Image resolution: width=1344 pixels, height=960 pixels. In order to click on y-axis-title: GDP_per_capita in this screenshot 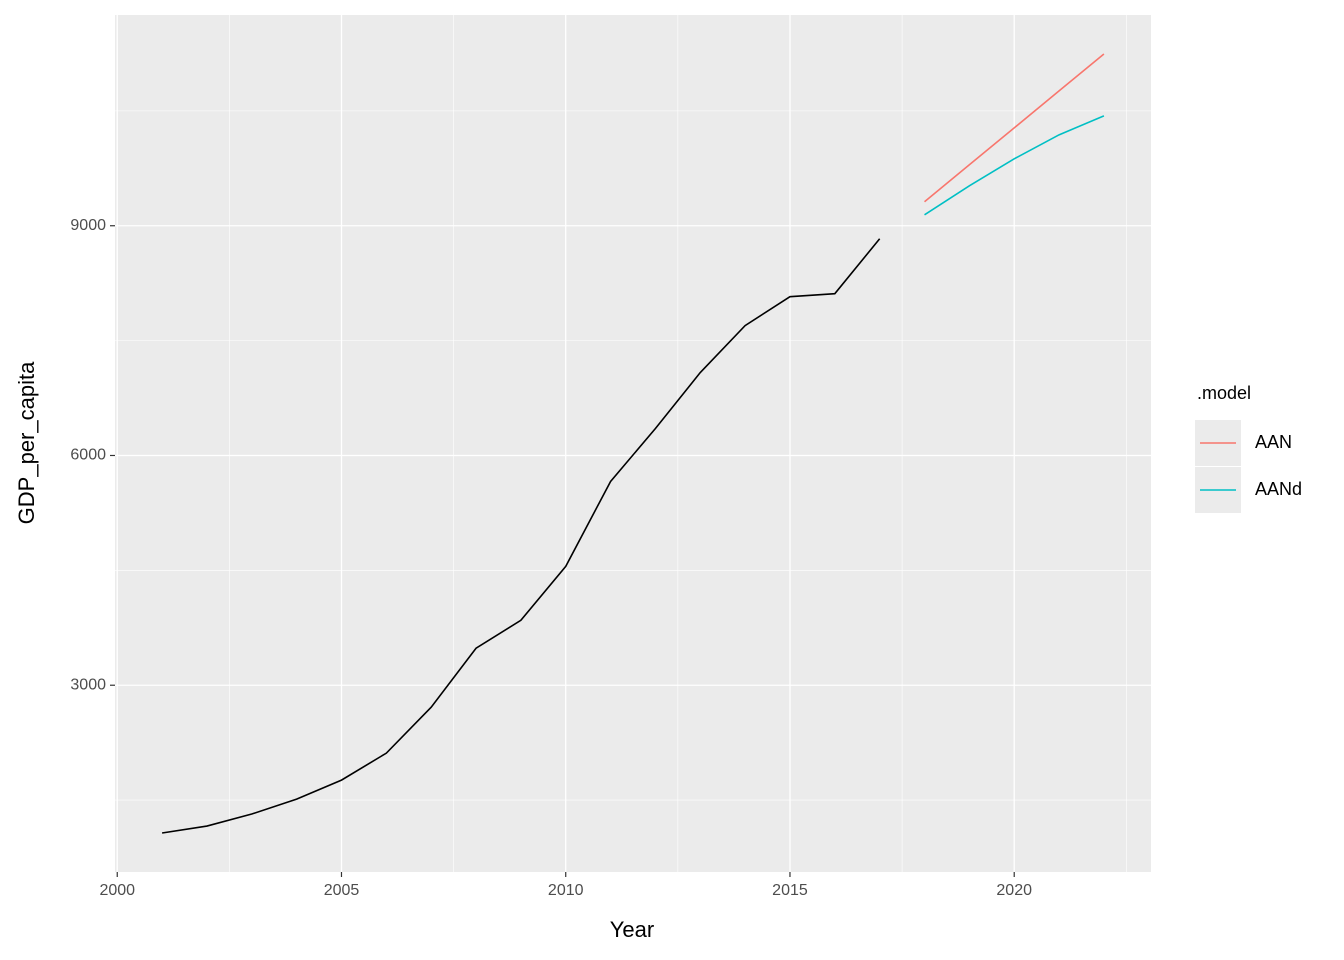, I will do `click(26, 442)`.